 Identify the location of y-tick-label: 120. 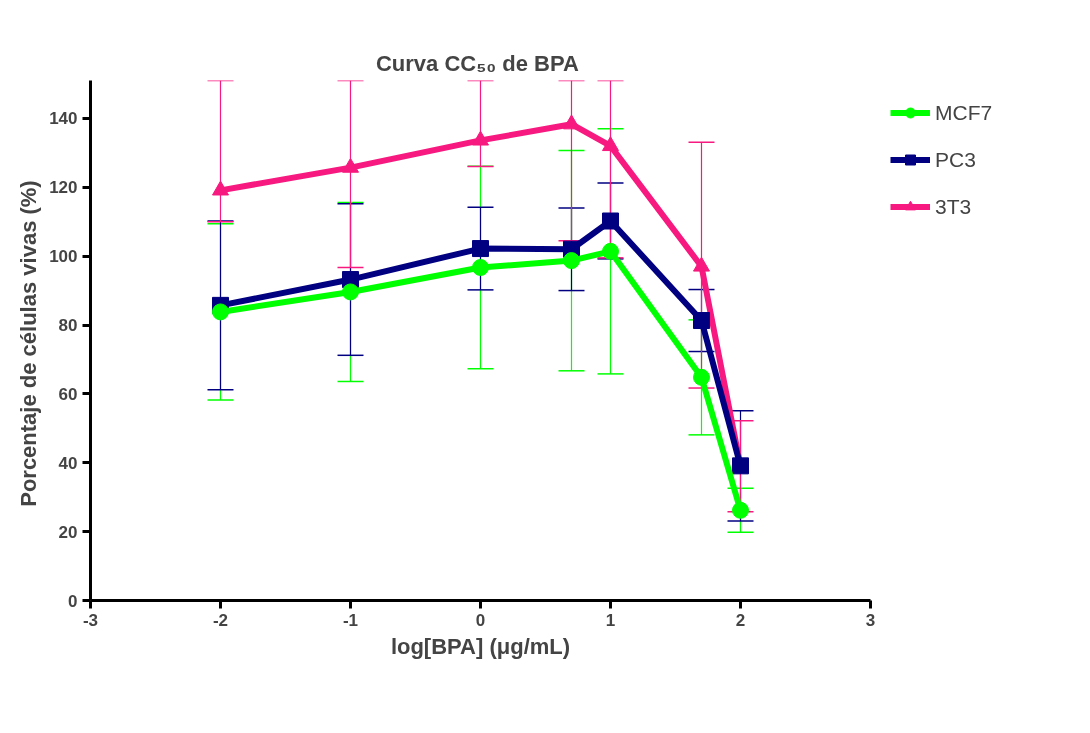
(63, 188).